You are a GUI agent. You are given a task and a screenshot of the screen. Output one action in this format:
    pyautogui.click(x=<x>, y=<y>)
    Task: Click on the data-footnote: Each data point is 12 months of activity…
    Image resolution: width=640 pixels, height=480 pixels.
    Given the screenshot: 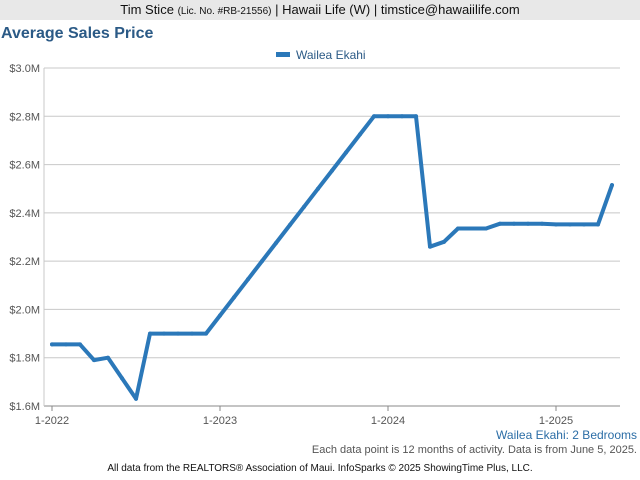 What is the action you would take?
    pyautogui.click(x=474, y=450)
    